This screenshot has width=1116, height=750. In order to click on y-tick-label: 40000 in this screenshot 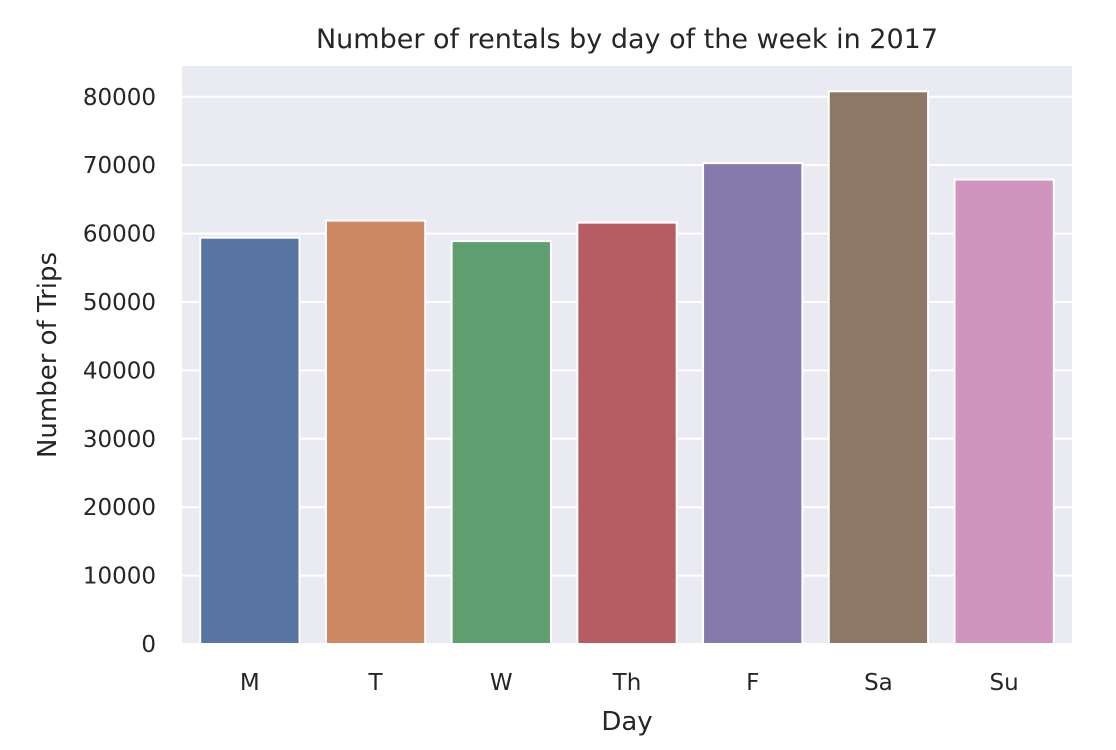, I will do `click(119, 371)`.